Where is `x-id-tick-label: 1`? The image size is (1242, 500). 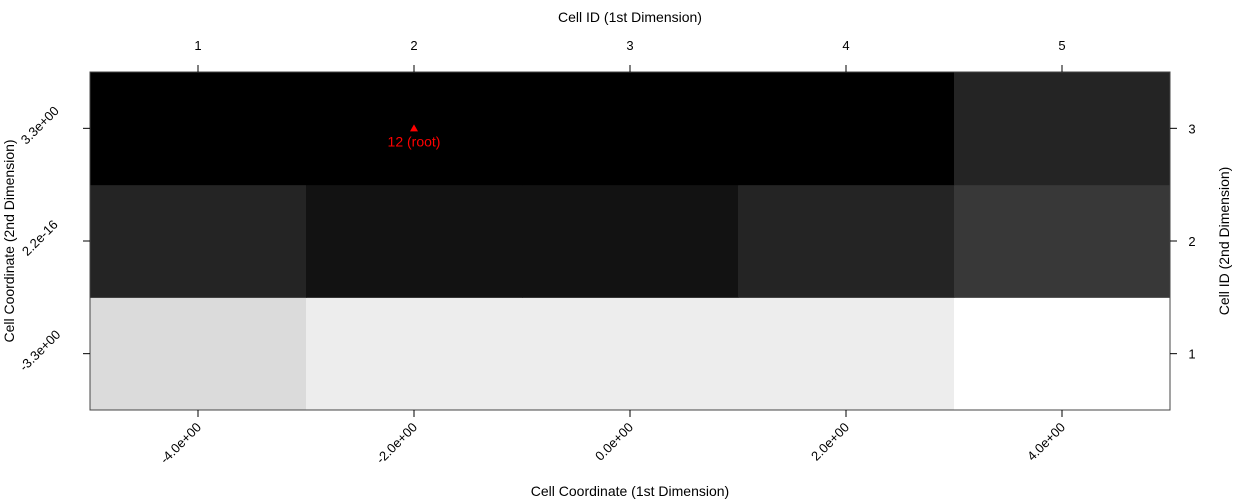 x-id-tick-label: 1 is located at coordinates (197, 45).